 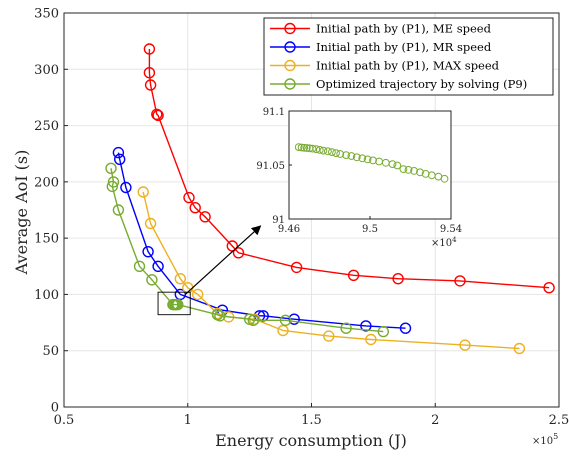 I want to click on inset-y-tick-label: 91.05, so click(x=270, y=166).